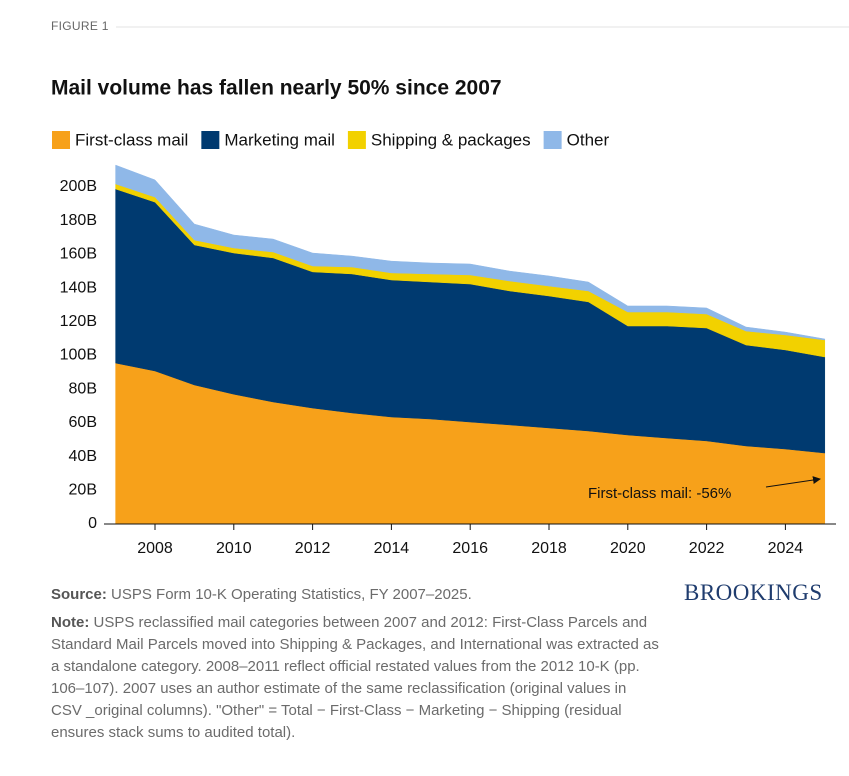 Image resolution: width=849 pixels, height=776 pixels. I want to click on figure-label: FIGURE 1, so click(80, 26).